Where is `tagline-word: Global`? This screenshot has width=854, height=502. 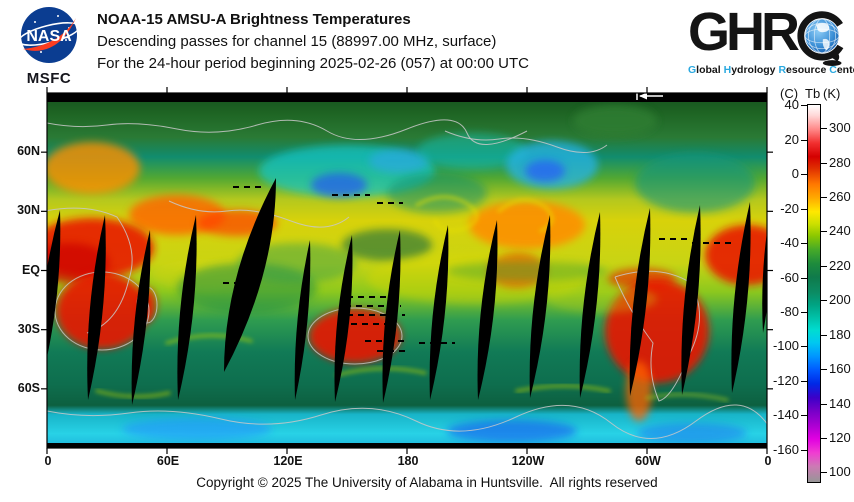 tagline-word: Global is located at coordinates (706, 70).